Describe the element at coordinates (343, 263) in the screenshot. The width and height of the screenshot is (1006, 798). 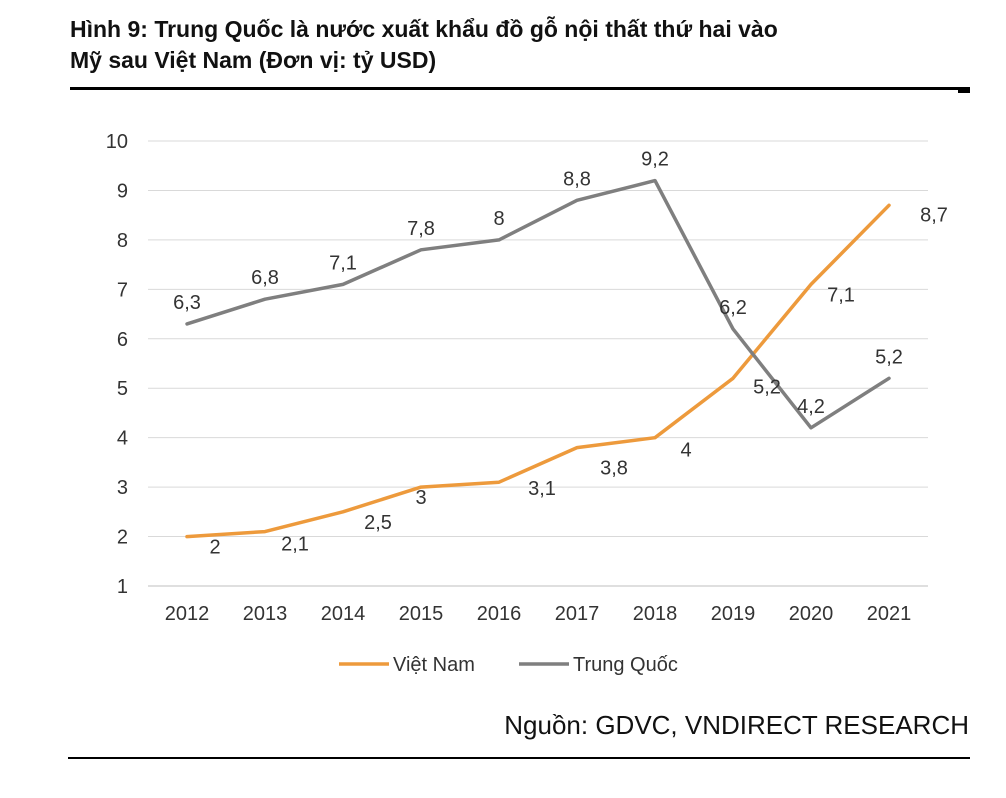
I see `data-label-trung-quoc-2014: 7,1` at that location.